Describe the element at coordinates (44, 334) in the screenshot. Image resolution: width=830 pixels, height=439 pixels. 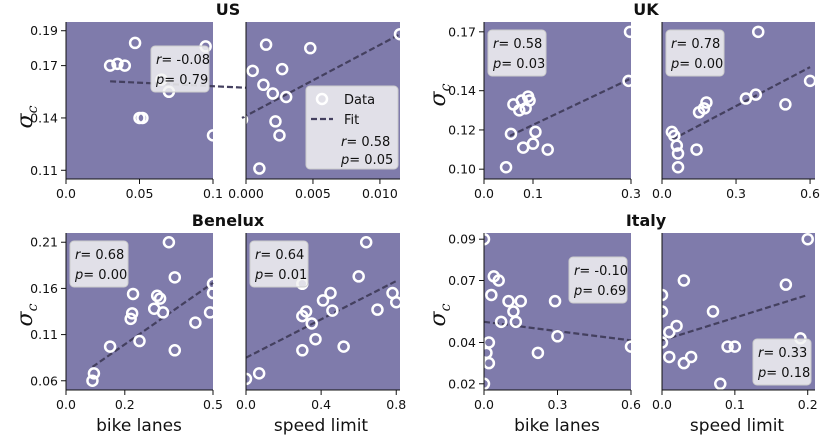
I see `y-tick-label: 0.11` at that location.